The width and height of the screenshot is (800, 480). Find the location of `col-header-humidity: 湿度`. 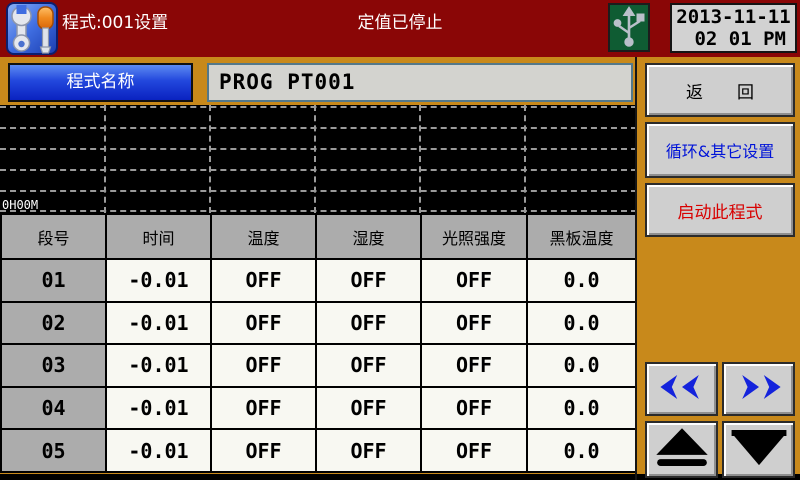

col-header-humidity: 湿度 is located at coordinates (368, 236).